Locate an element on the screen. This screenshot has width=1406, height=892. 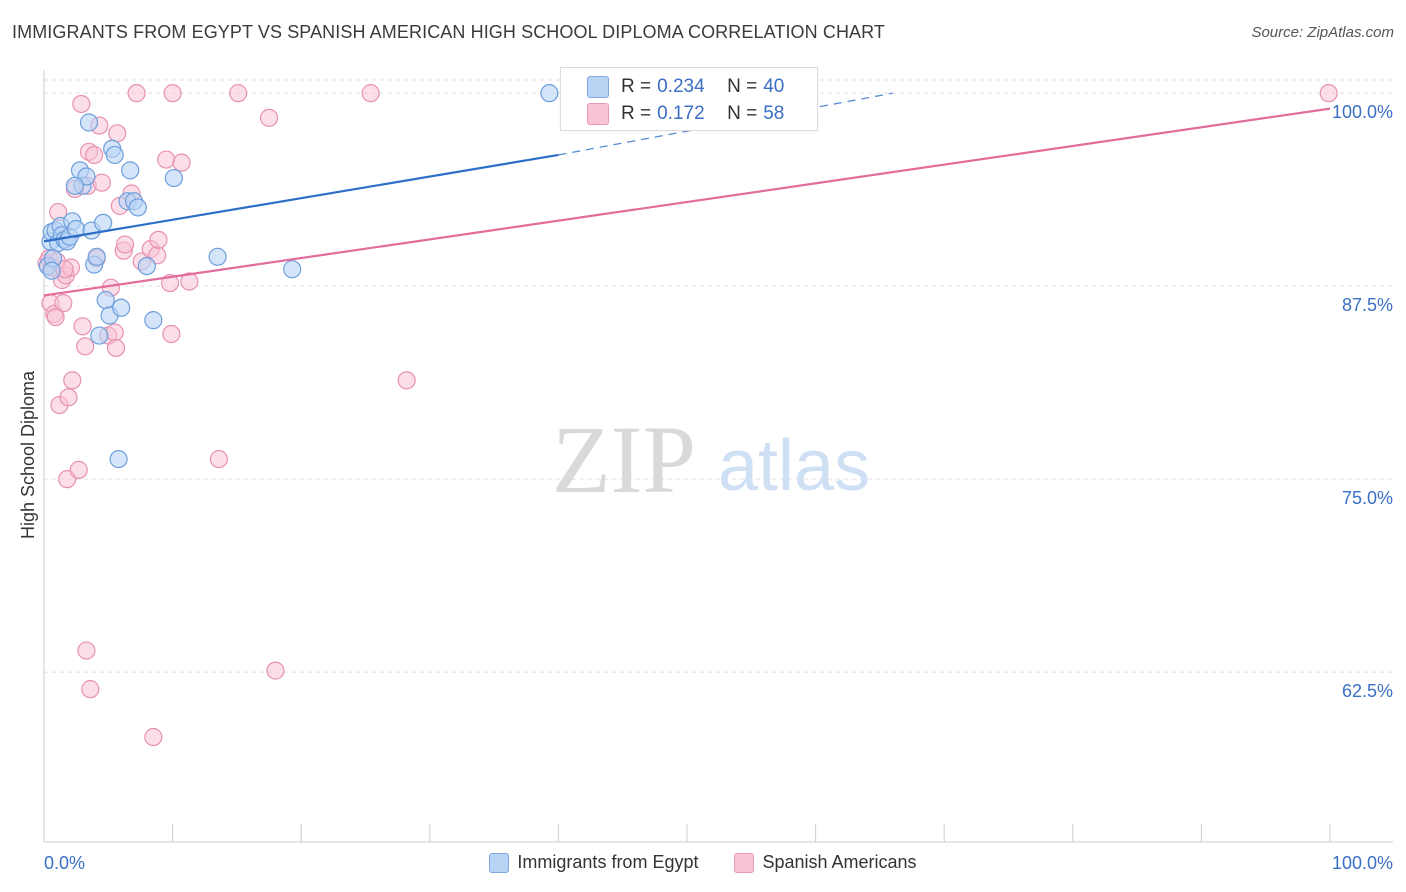
spanish-r-value: 0.172 is located at coordinates (681, 113).